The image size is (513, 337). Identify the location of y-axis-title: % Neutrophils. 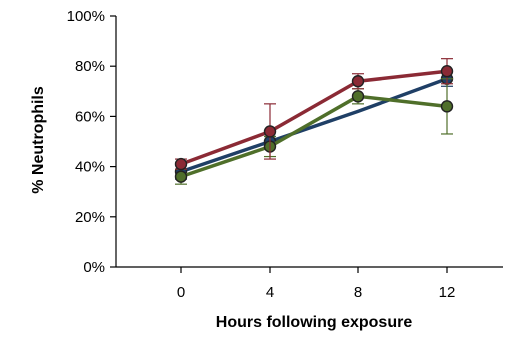
(38, 140).